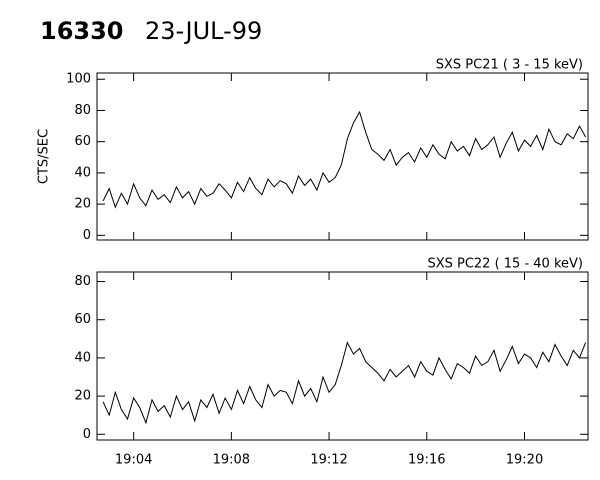  Describe the element at coordinates (344, 383) in the screenshot. I see `data-line` at that location.